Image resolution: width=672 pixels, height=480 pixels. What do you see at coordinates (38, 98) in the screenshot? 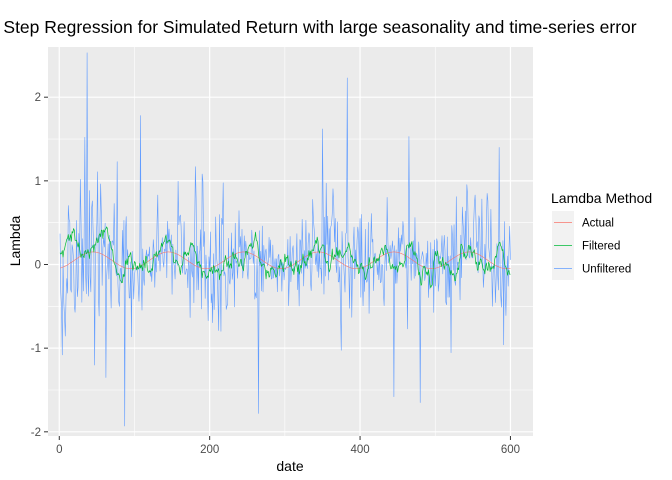
I see `y-tick-label: 2` at bounding box center [38, 98].